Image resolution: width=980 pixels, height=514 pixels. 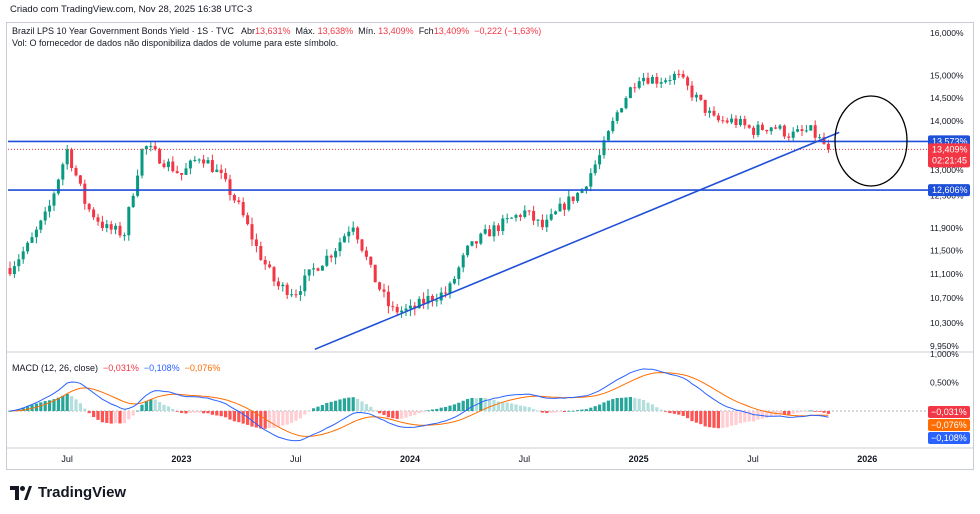 I want to click on close-label: Fch, so click(x=426, y=31).